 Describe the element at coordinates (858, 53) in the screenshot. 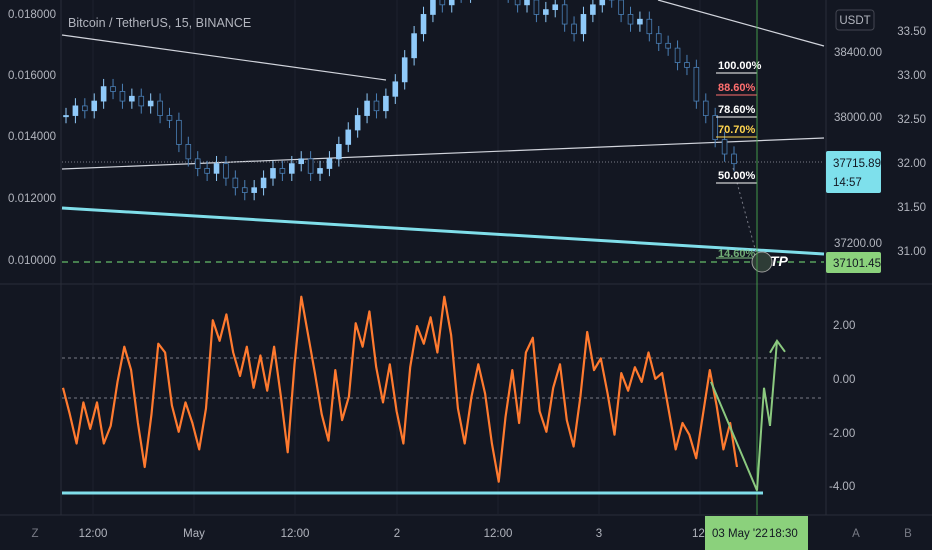

I see `usdt-tick-0: 38400.00` at that location.